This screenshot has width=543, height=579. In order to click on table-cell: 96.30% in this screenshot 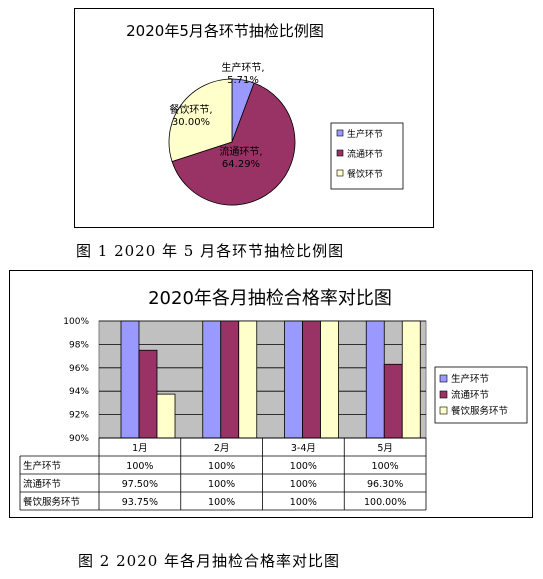, I will do `click(385, 484)`.